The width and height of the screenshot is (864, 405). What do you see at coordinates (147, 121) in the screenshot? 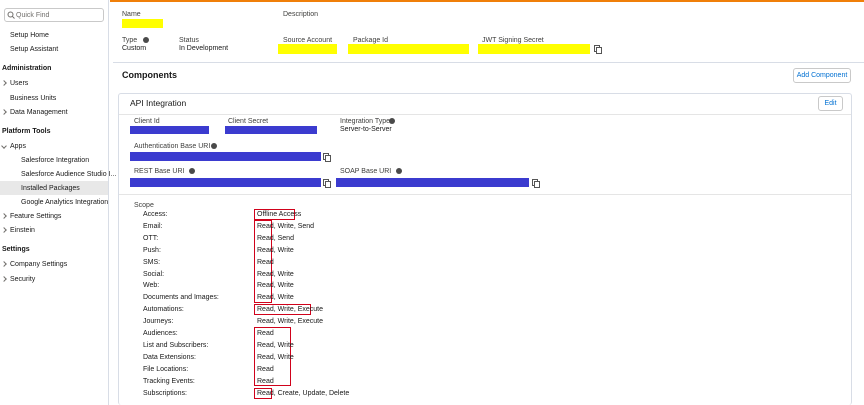
I see `label: Client Id` at bounding box center [147, 121].